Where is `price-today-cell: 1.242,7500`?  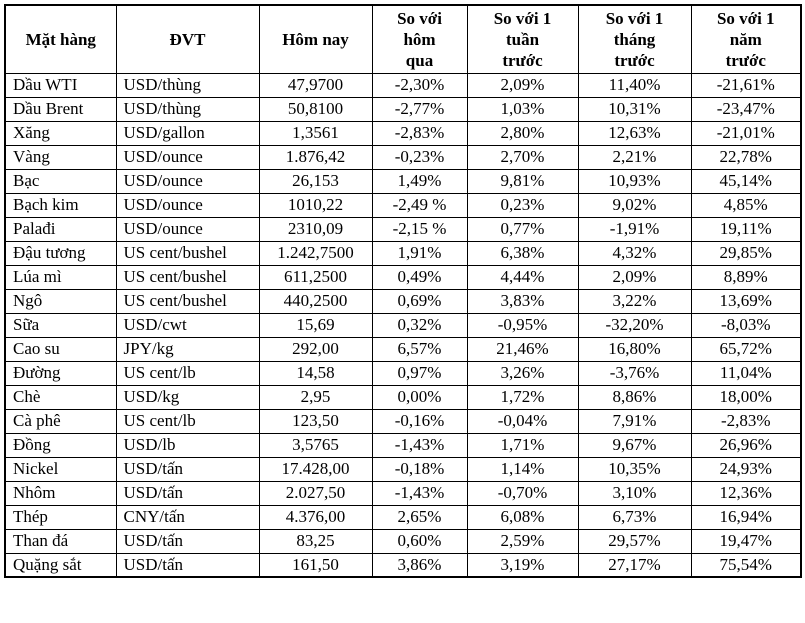
price-today-cell: 1.242,7500 is located at coordinates (315, 253).